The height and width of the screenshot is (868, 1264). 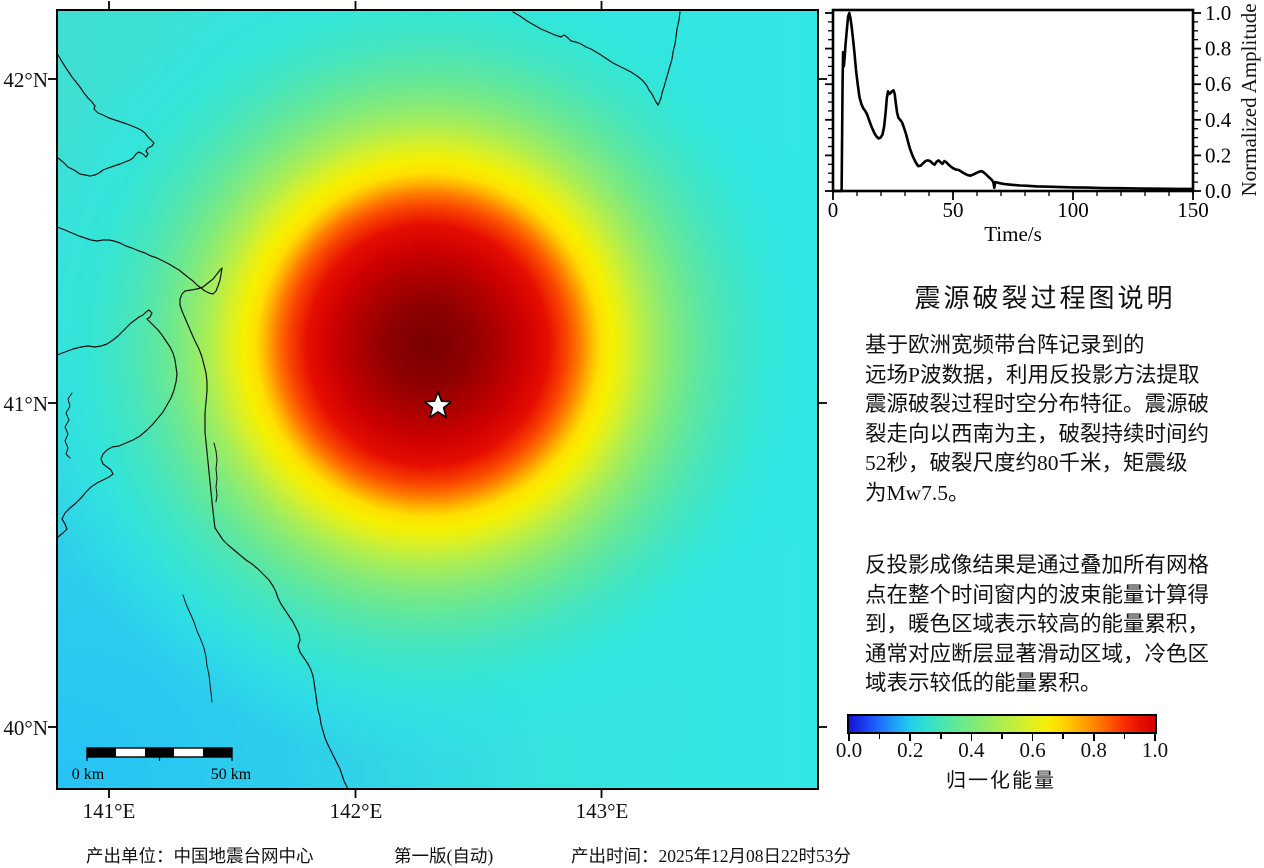 I want to click on scale-bar: 0 km 50 km, so click(x=162, y=765).